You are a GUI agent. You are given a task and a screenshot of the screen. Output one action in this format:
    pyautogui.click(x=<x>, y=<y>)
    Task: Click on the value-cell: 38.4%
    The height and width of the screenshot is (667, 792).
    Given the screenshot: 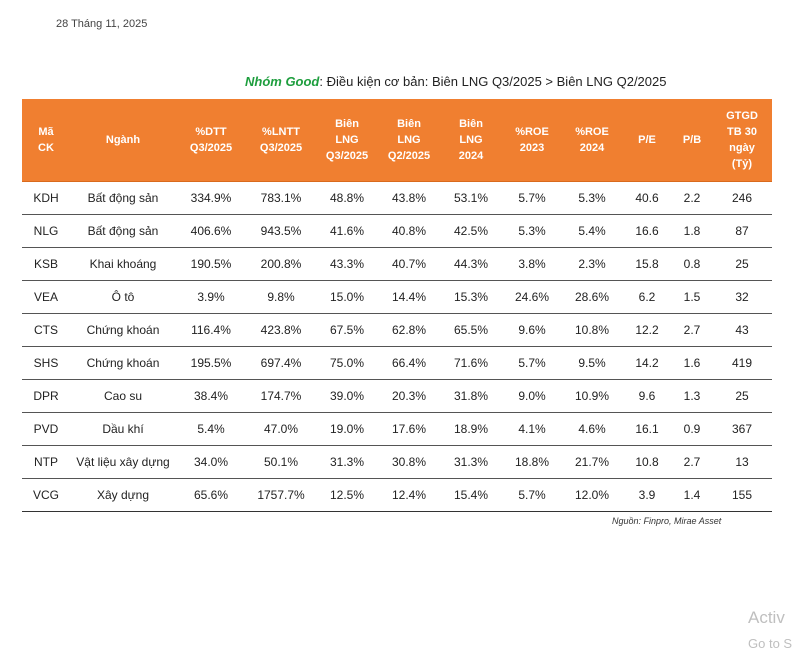 What is the action you would take?
    pyautogui.click(x=211, y=396)
    